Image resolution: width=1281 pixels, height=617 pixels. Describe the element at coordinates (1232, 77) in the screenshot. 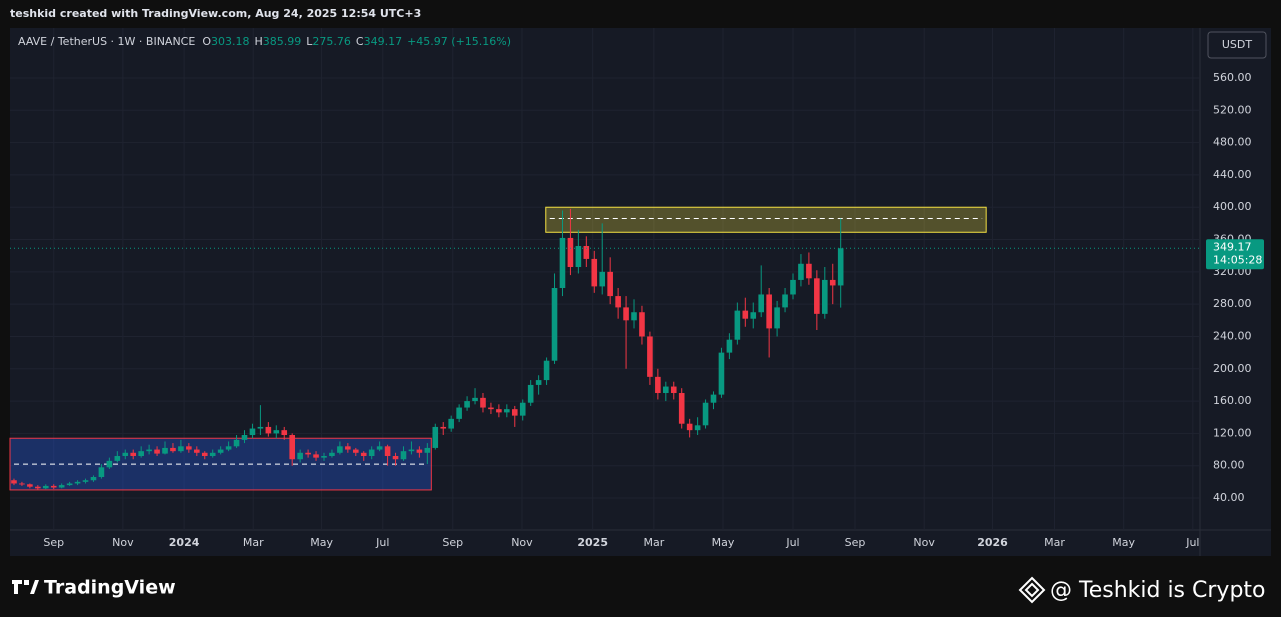

I see `y-tick-label: 560.00` at that location.